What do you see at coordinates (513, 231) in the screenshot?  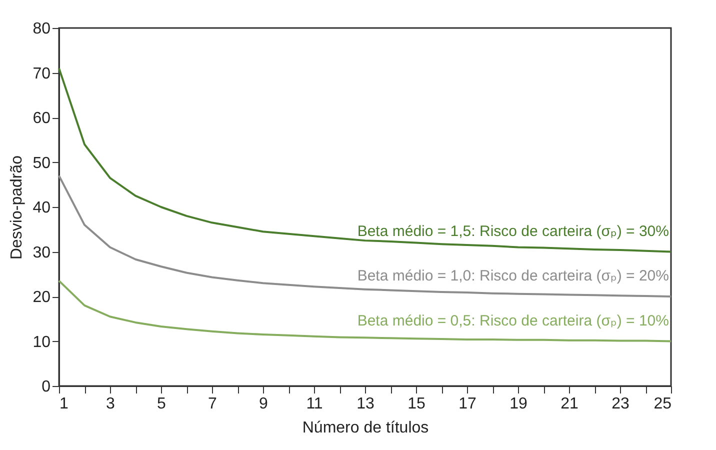 I see `series-label: Beta médio = 1,5: Risco de carteira (σₚ) = 30%` at bounding box center [513, 231].